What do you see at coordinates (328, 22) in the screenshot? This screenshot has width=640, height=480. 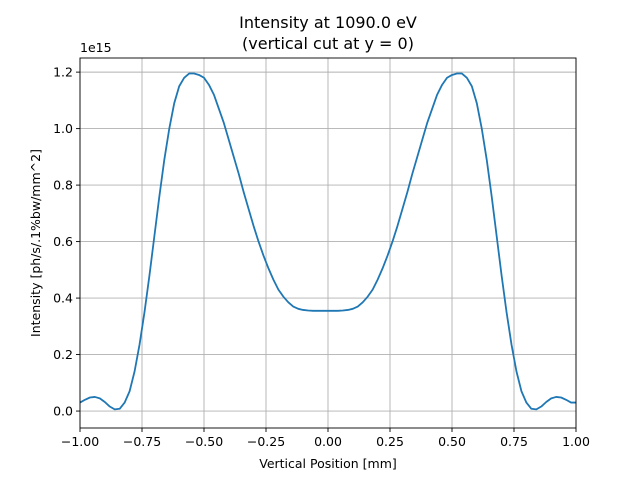 I see `chart-title-line1: Intensity at 1090.0 eV` at bounding box center [328, 22].